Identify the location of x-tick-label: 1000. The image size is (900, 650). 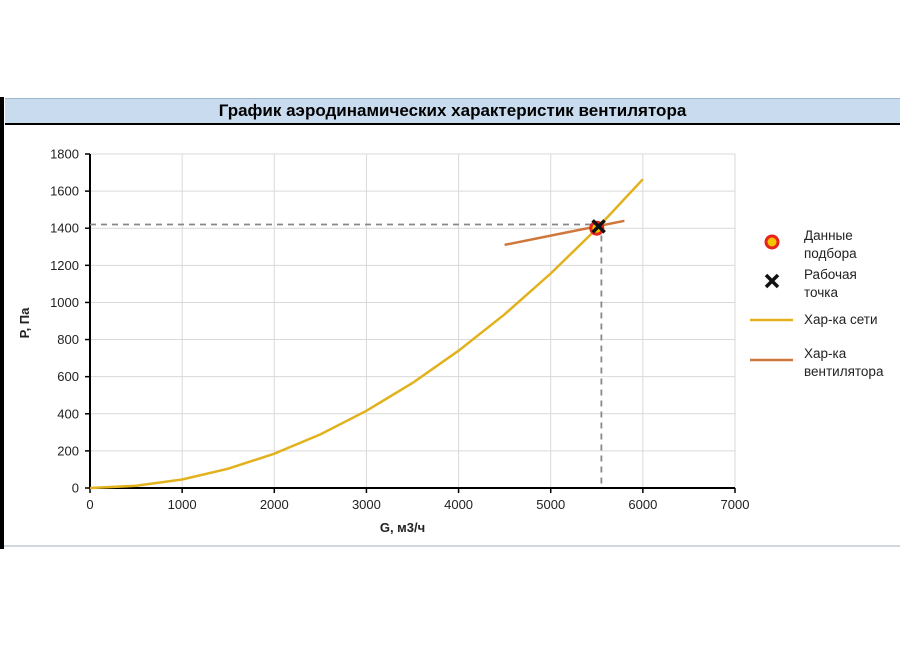
(182, 504).